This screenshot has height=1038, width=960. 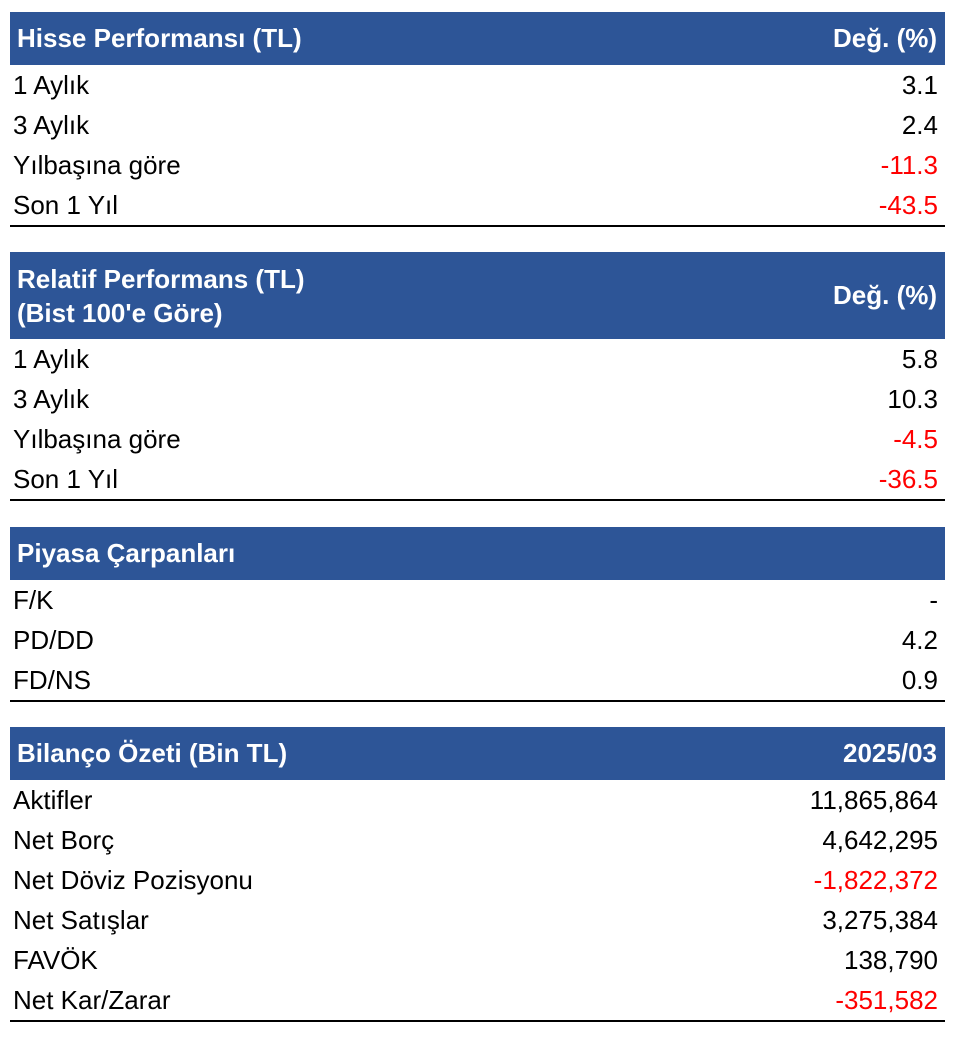 I want to click on table-row: F/K -, so click(x=477, y=600).